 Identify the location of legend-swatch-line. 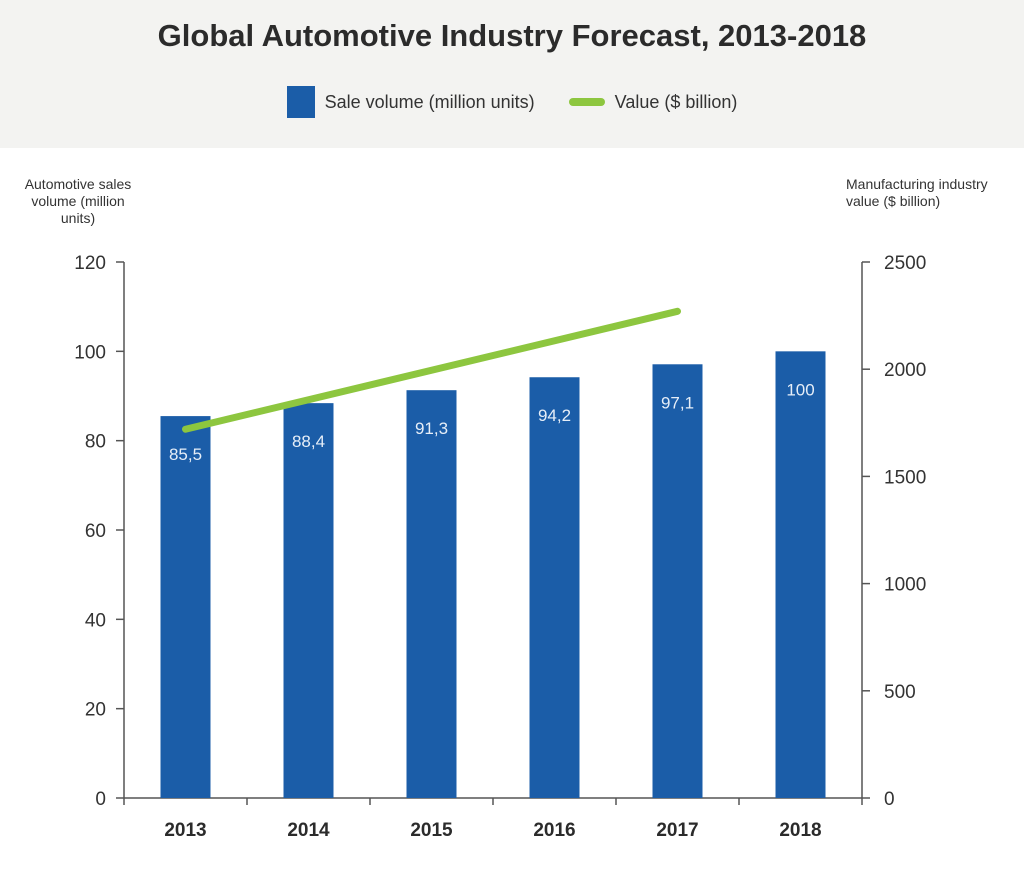
(586, 102).